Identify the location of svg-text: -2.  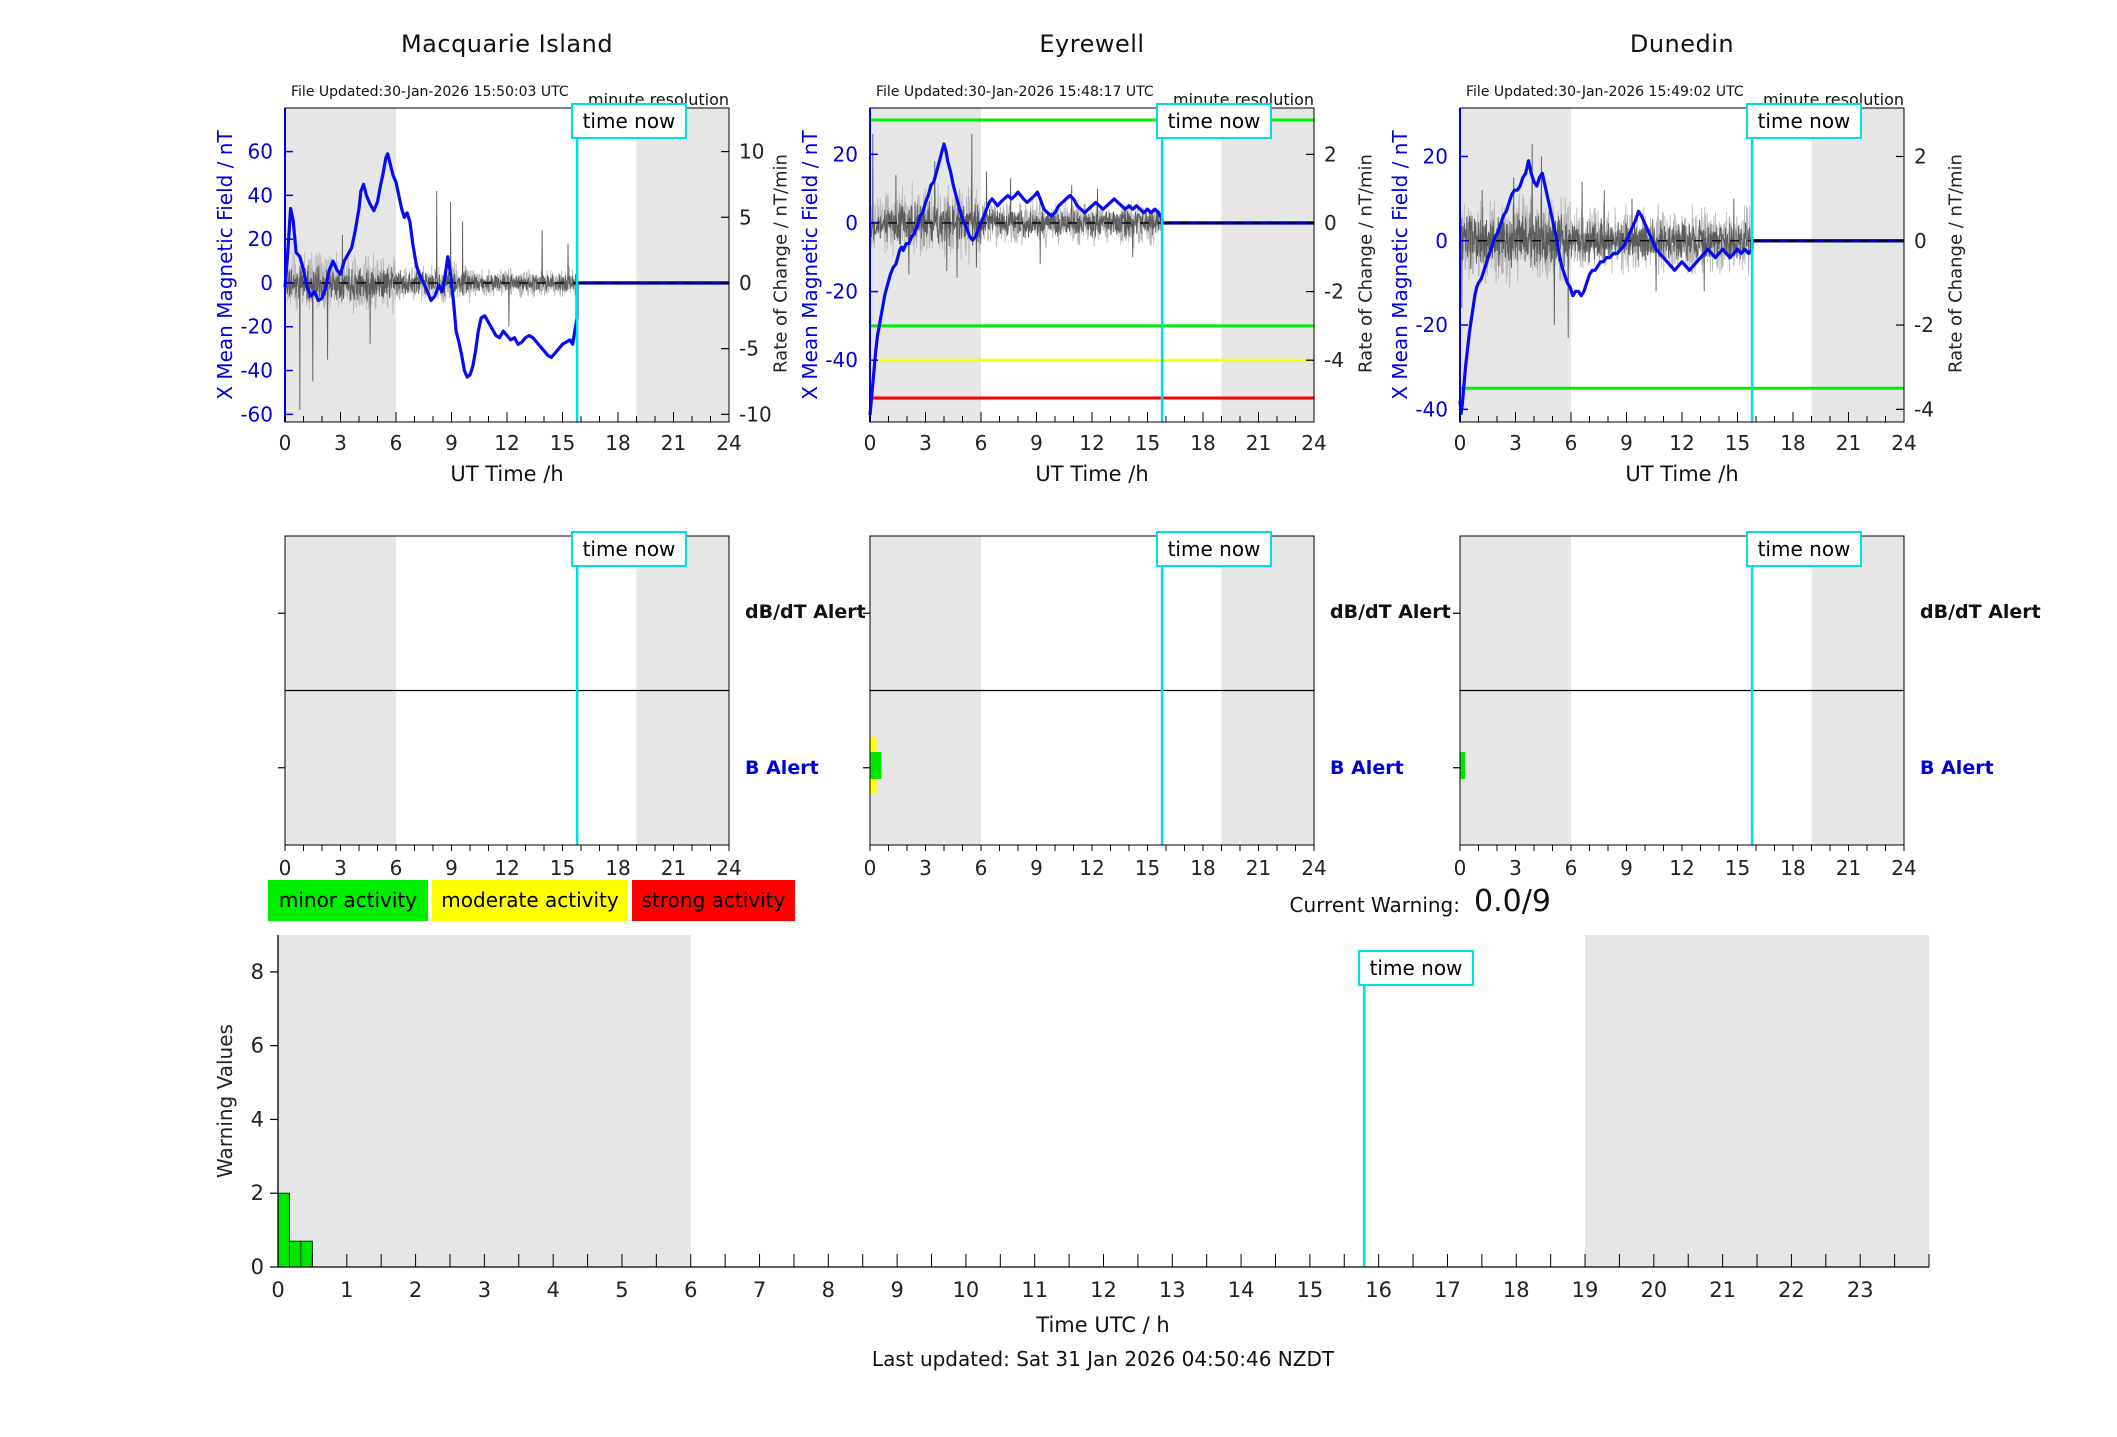
(1334, 292).